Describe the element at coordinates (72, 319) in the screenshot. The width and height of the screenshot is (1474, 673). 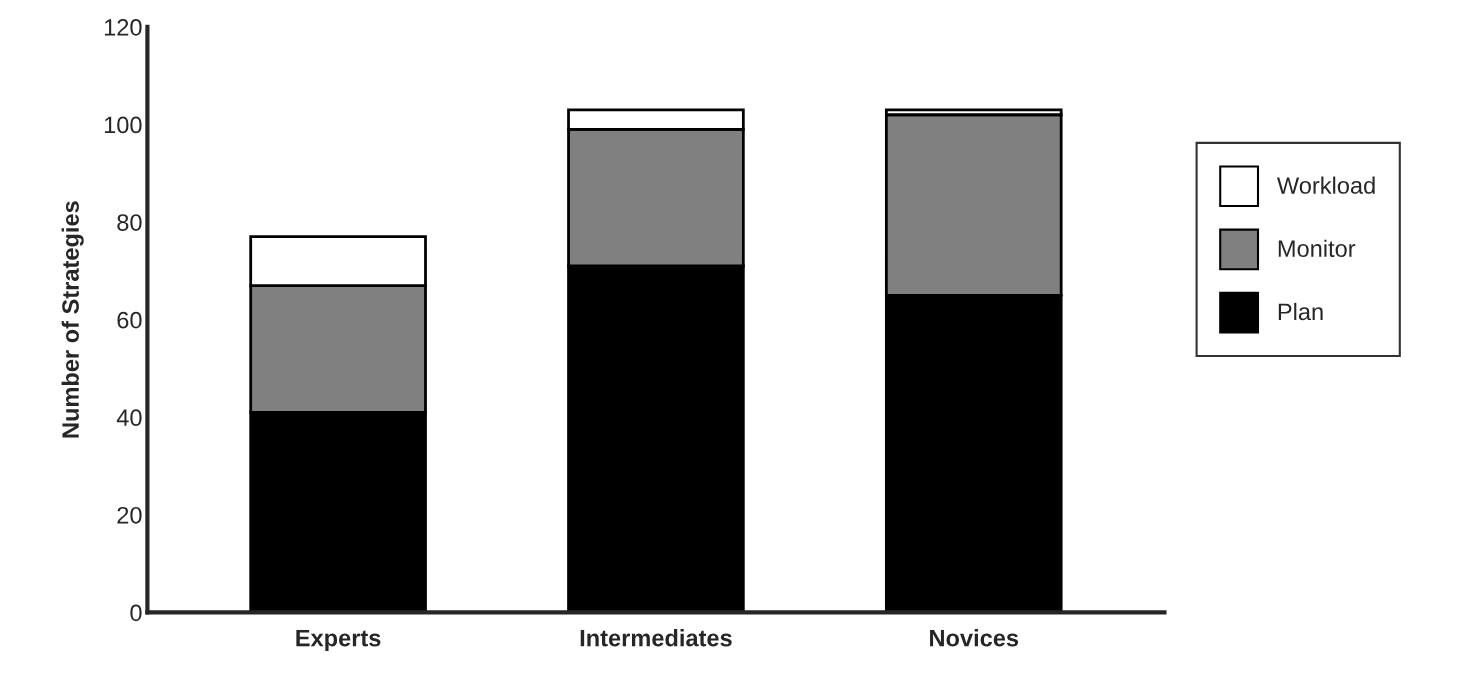
I see `y-axis-title: Number of Strategies` at that location.